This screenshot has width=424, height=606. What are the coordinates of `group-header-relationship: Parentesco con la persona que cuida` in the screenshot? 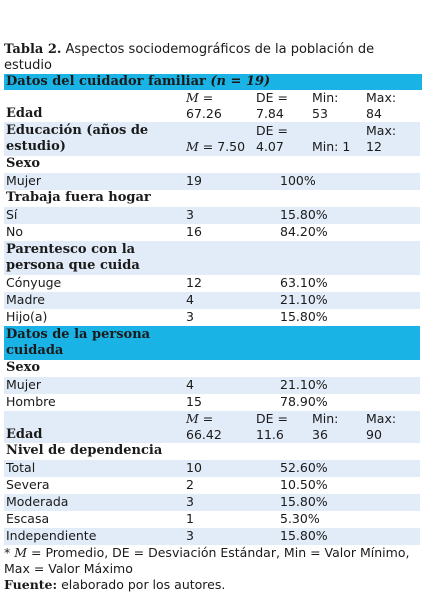 It's located at (212, 258).